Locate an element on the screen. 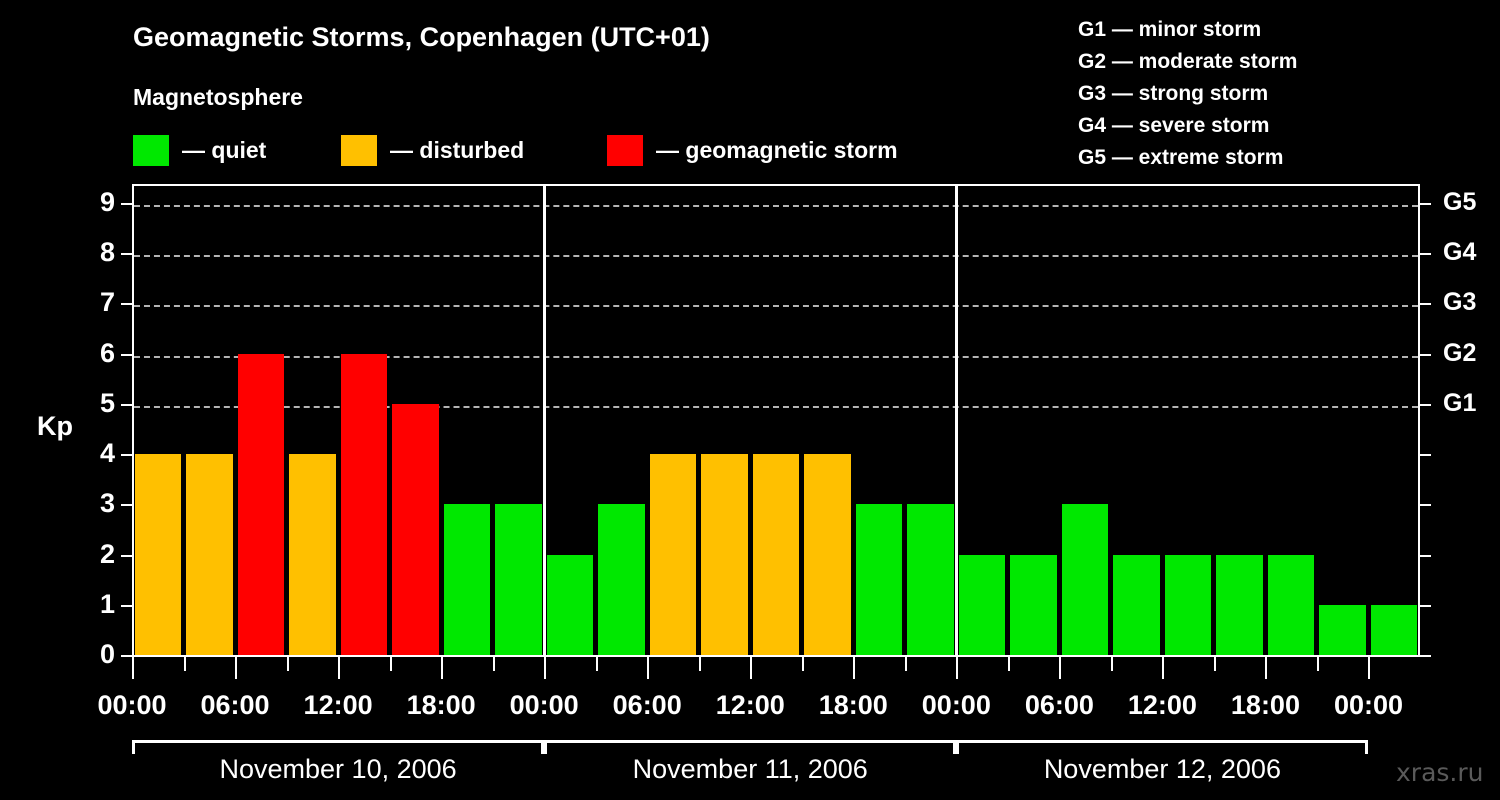 The width and height of the screenshot is (1500, 800). x-tick-0h is located at coordinates (133, 668).